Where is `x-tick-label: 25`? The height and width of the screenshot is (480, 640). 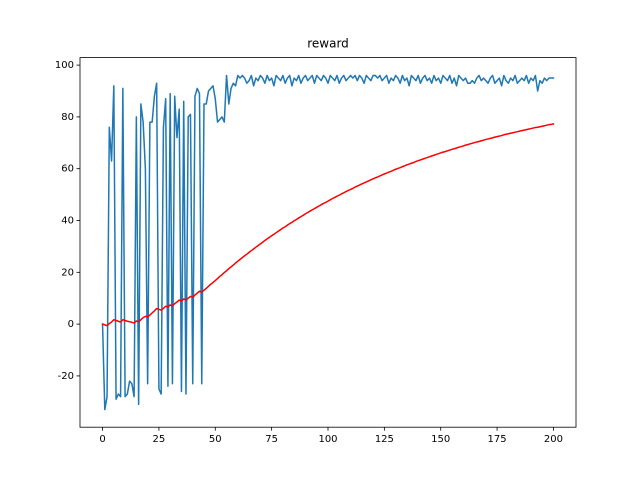 x-tick-label: 25 is located at coordinates (159, 439).